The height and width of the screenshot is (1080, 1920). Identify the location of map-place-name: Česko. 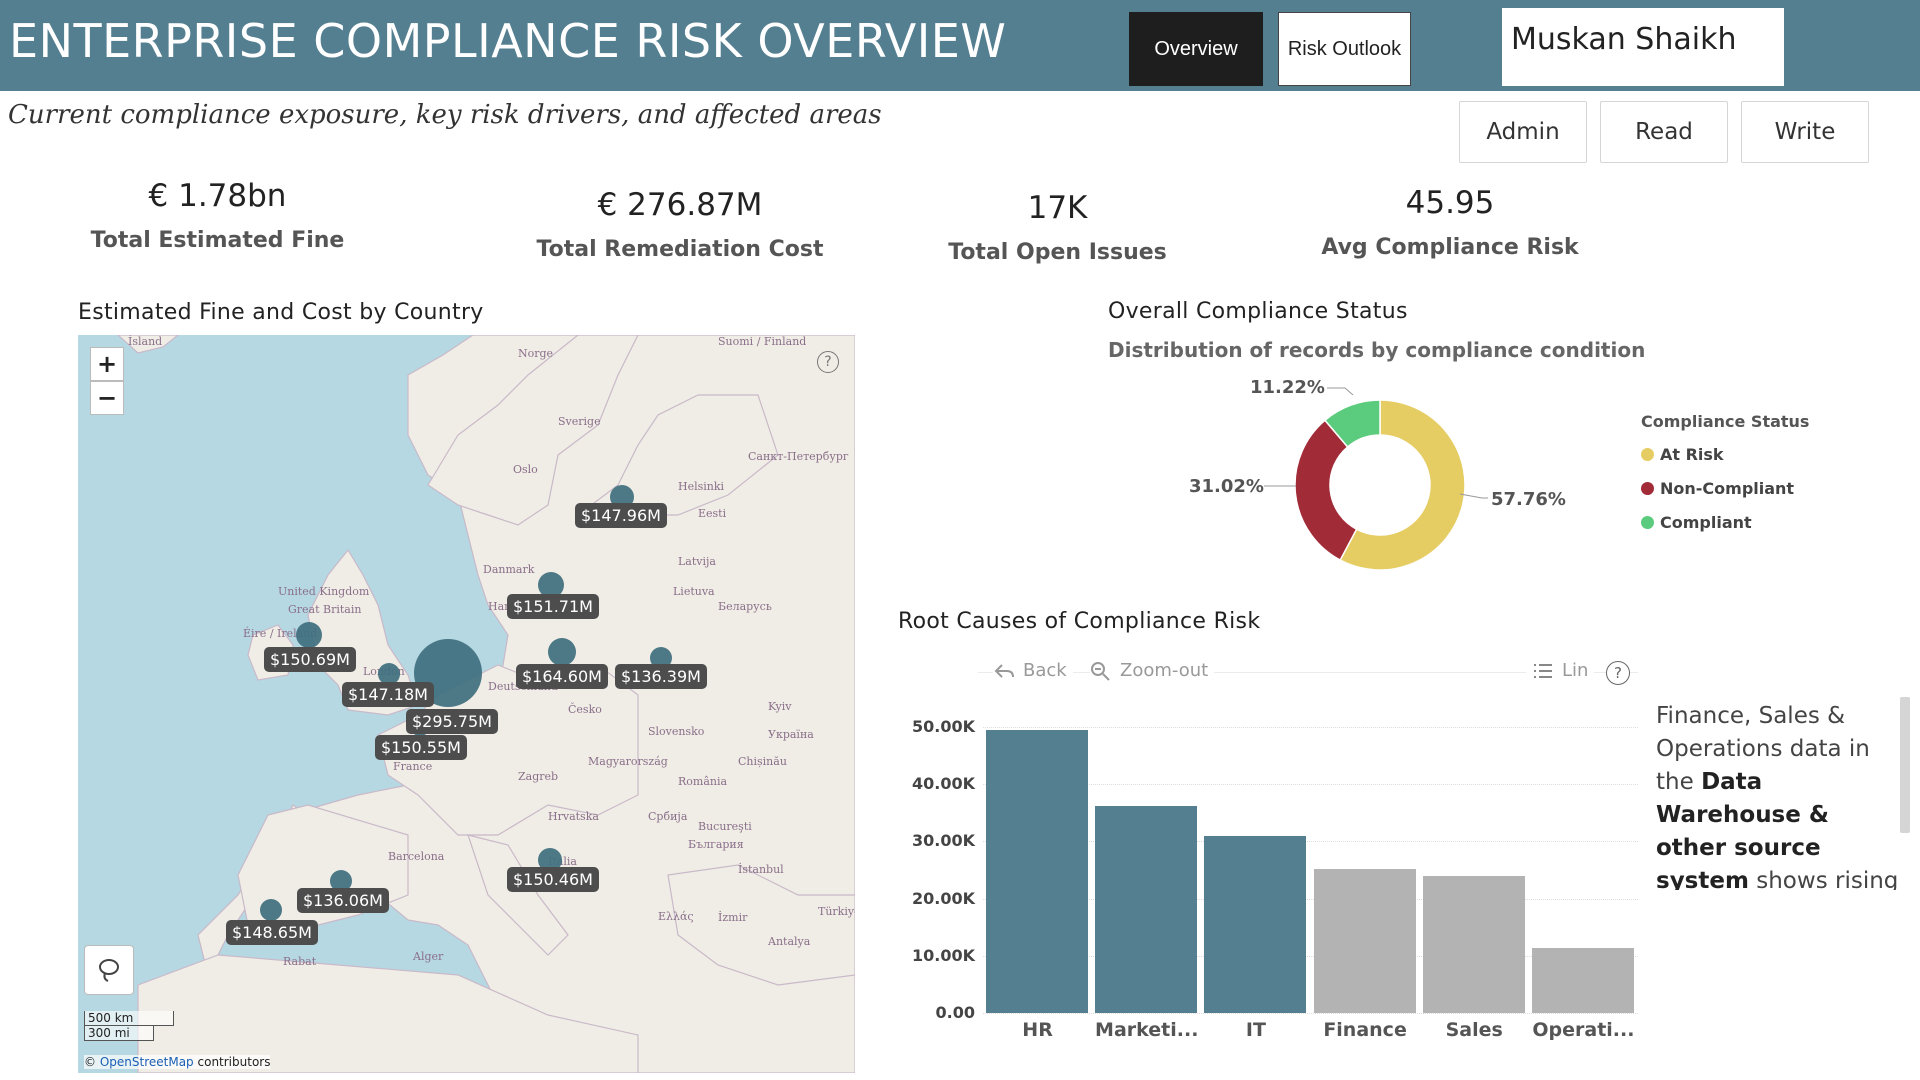
(585, 709).